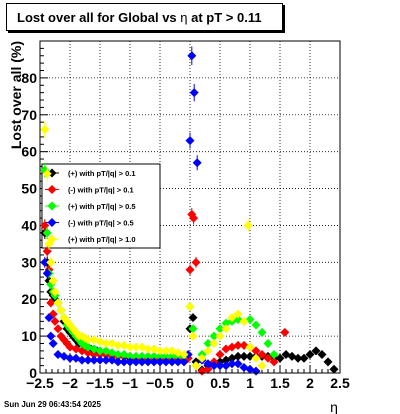 Image resolution: width=400 pixels, height=414 pixels. What do you see at coordinates (97, 17) in the screenshot?
I see `title-prefix: Lost over all for Global vs` at bounding box center [97, 17].